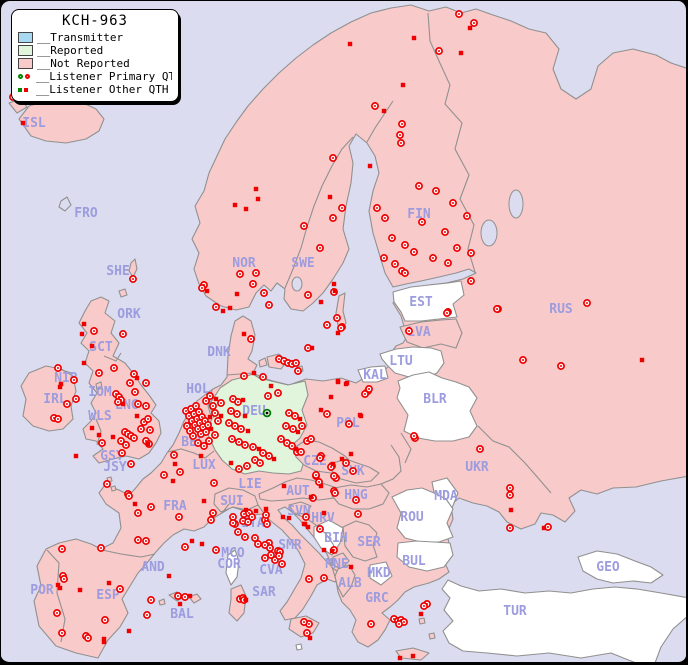  I want to click on country-tur, so click(563, 620).